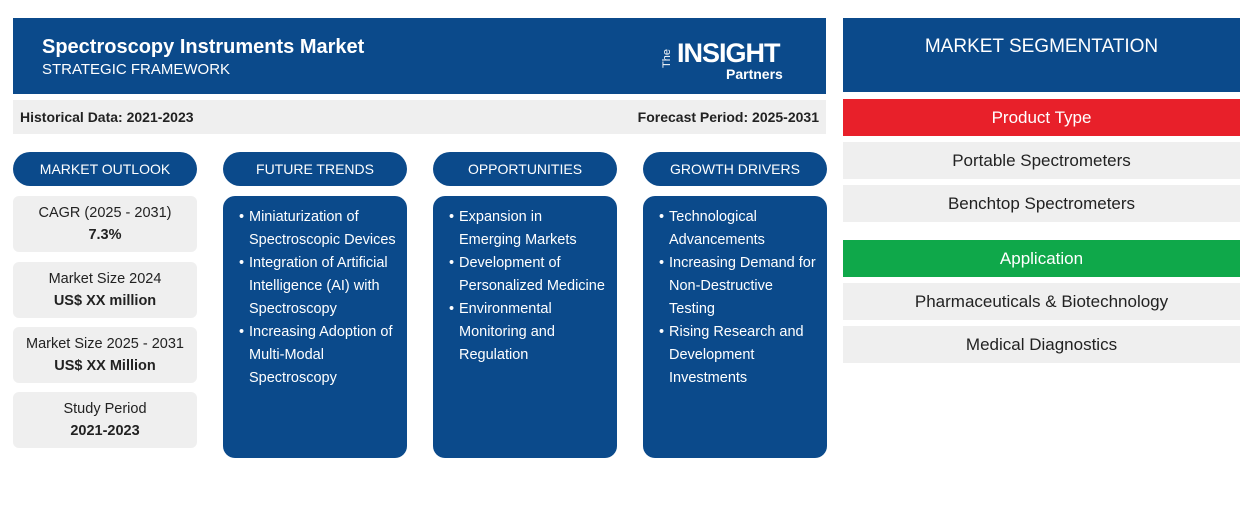 Image resolution: width=1254 pixels, height=530 pixels. What do you see at coordinates (203, 47) in the screenshot?
I see `title: Spectroscopy Instruments Market` at bounding box center [203, 47].